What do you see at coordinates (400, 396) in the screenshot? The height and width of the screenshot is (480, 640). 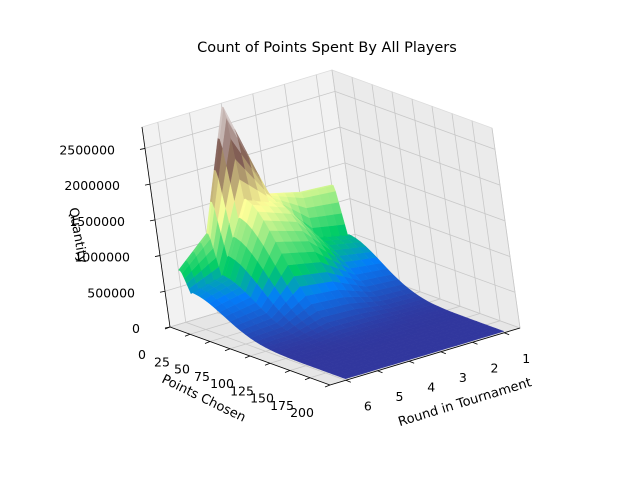 I see `y-tick-label: 5` at bounding box center [400, 396].